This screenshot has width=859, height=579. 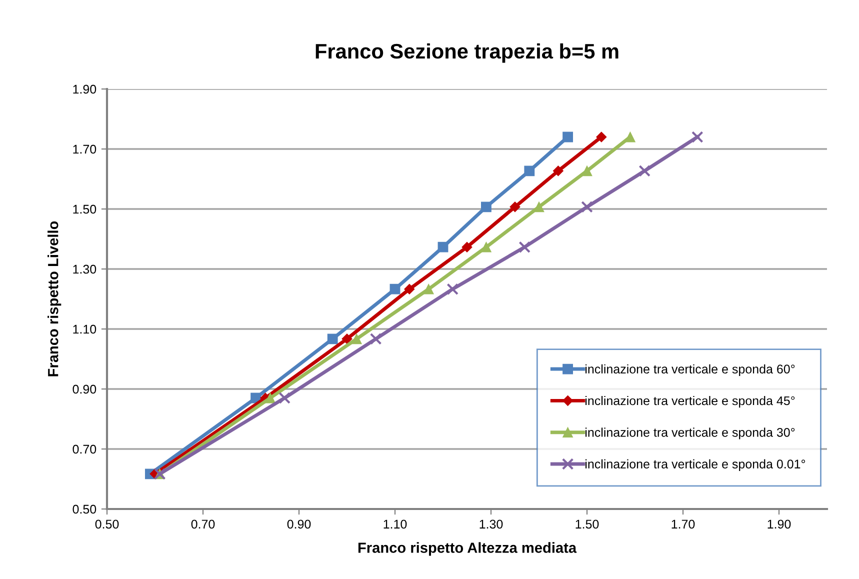 What do you see at coordinates (491, 524) in the screenshot?
I see `x-tick-label: 1.30` at bounding box center [491, 524].